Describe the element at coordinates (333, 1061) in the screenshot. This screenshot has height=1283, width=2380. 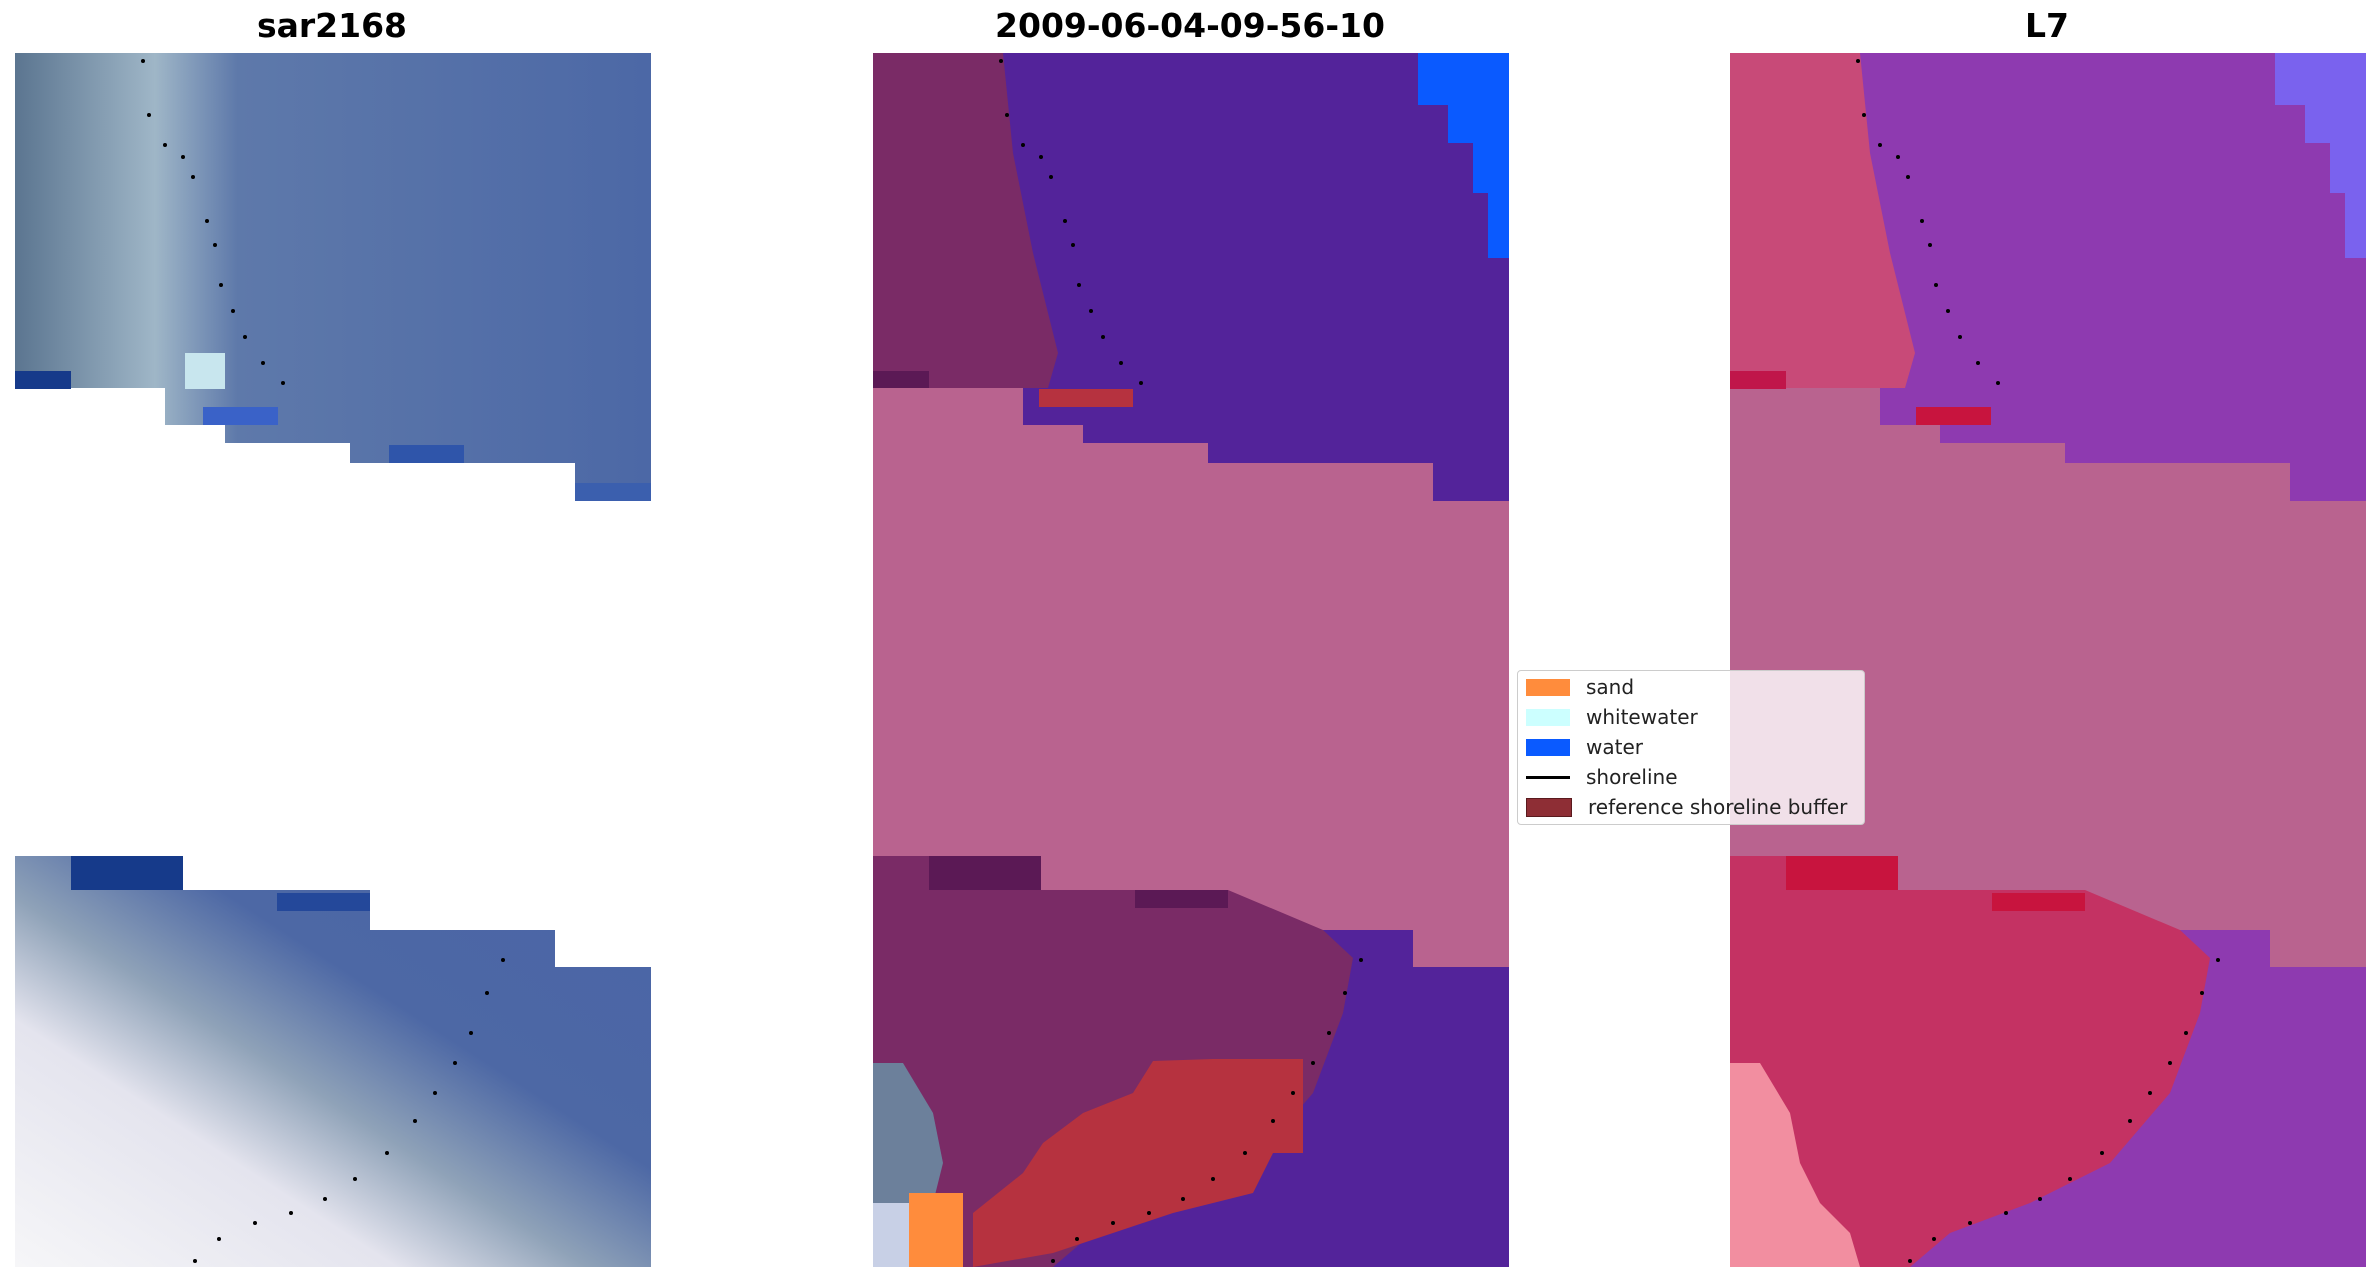
I see `rgb-bottom-region` at that location.